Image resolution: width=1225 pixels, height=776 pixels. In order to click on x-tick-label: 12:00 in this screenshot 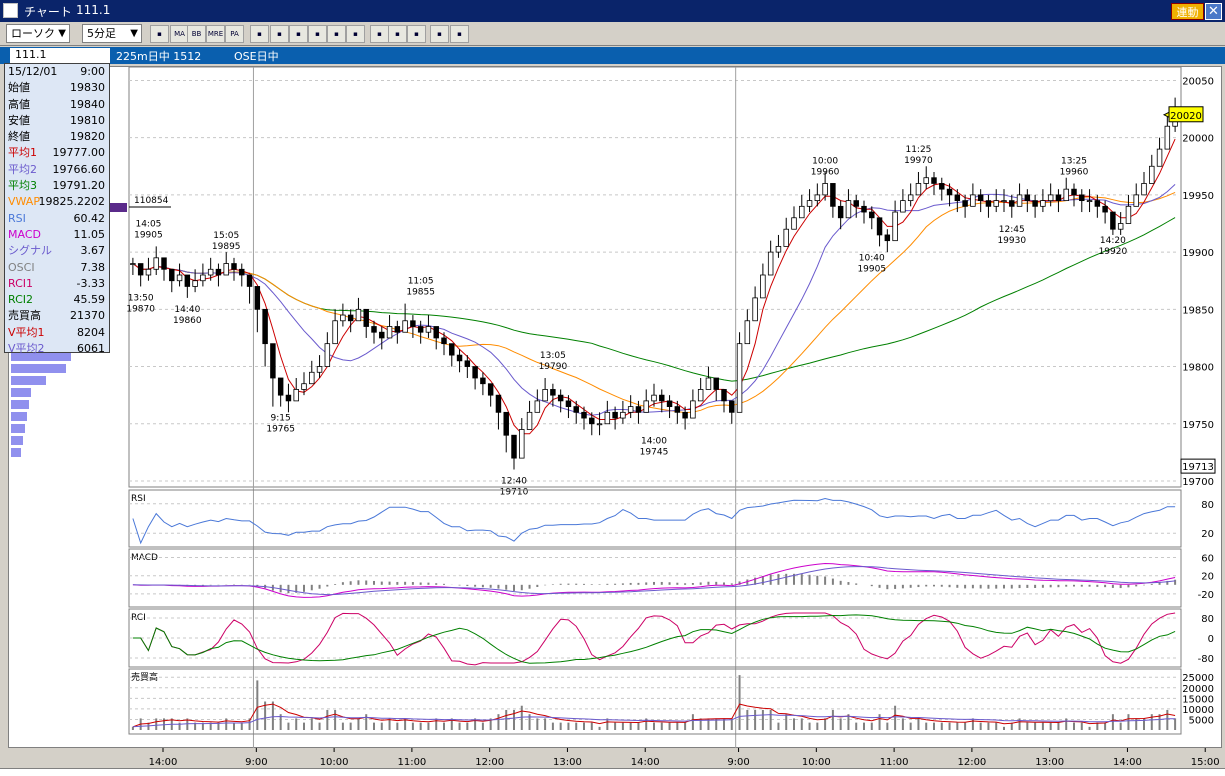, I will do `click(971, 762)`.